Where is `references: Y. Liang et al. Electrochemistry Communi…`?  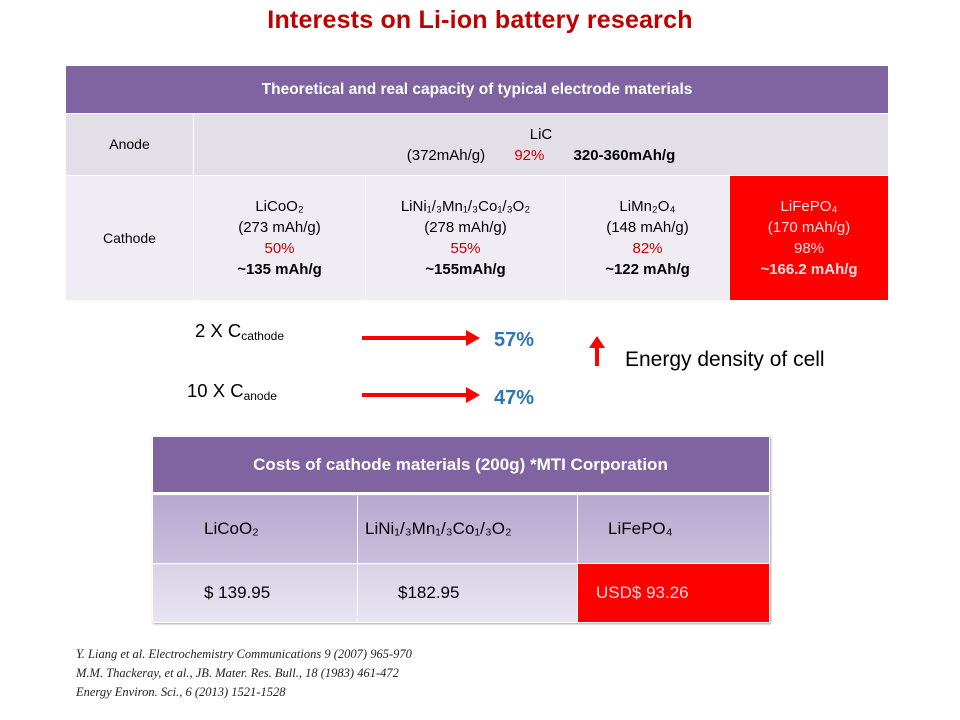
references: Y. Liang et al. Electrochemistry Communi… is located at coordinates (244, 673).